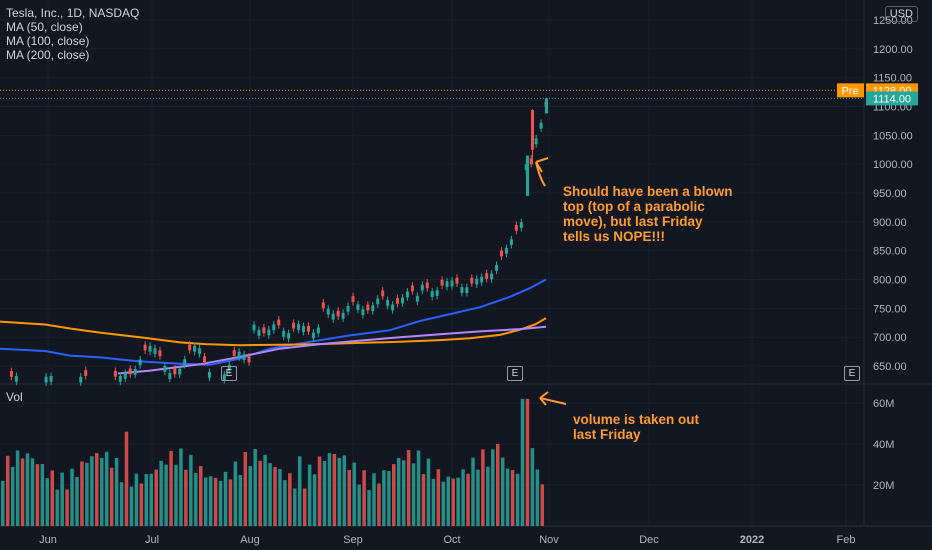  I want to click on time-tick-label: Dec, so click(649, 540).